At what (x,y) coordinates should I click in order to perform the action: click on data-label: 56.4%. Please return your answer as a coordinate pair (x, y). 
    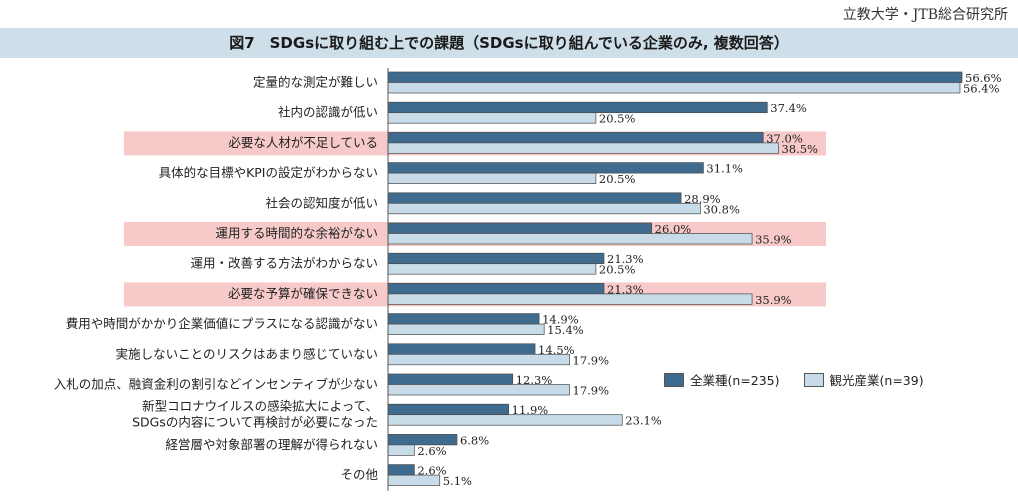
    Looking at the image, I should click on (981, 89).